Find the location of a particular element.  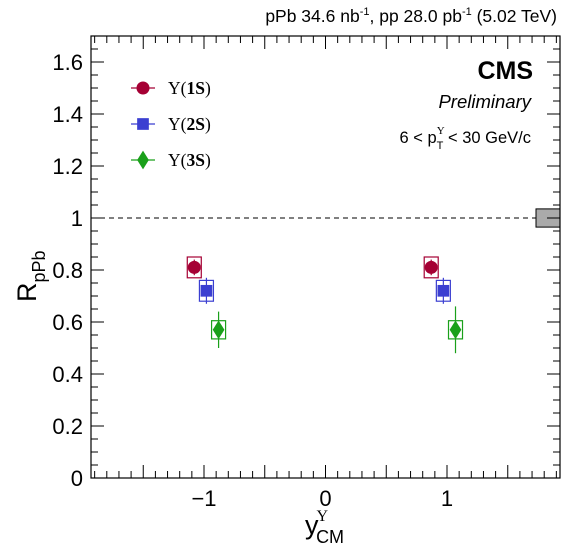

luminosity-header: pPb 34.6 nb-1​, pp 28.0 pb-1​ (5.02 TeV) is located at coordinates (411, 16).